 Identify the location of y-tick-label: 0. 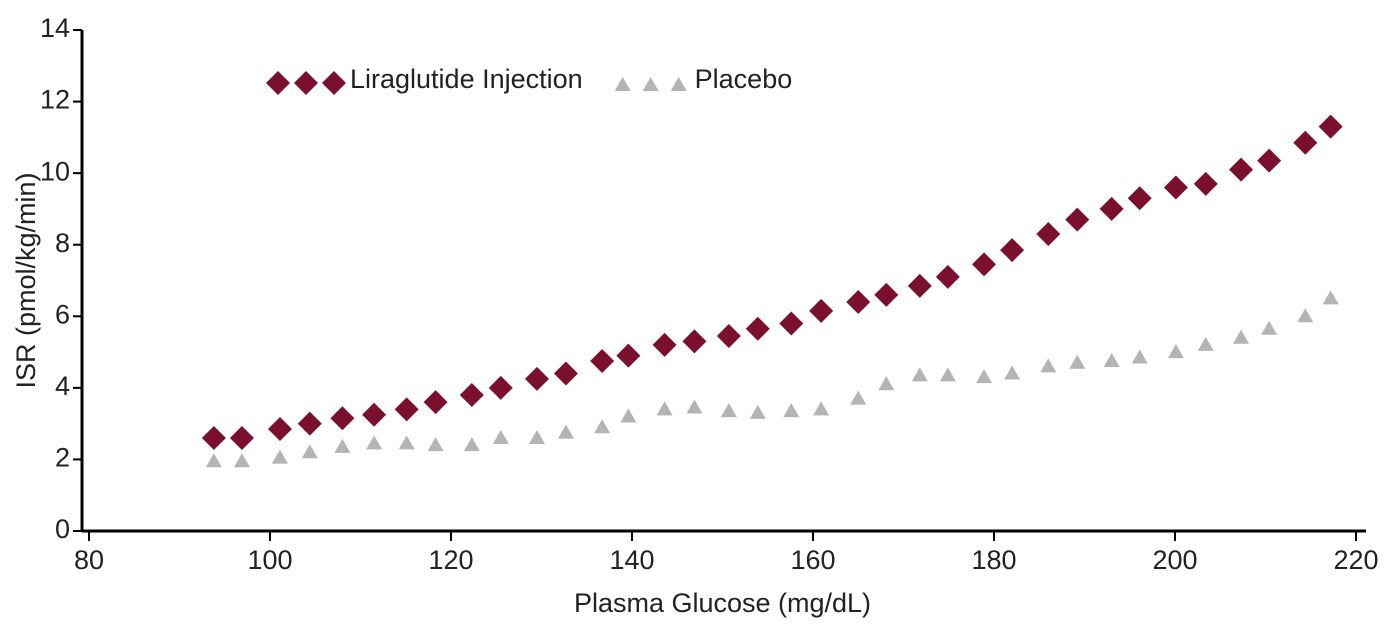
(62, 529).